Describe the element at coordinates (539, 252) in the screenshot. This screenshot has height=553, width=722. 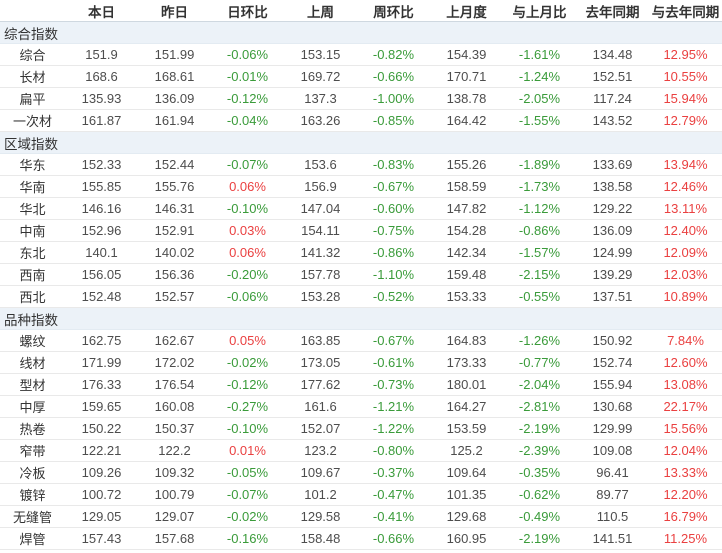
I see `value-cell: -1.57%` at that location.